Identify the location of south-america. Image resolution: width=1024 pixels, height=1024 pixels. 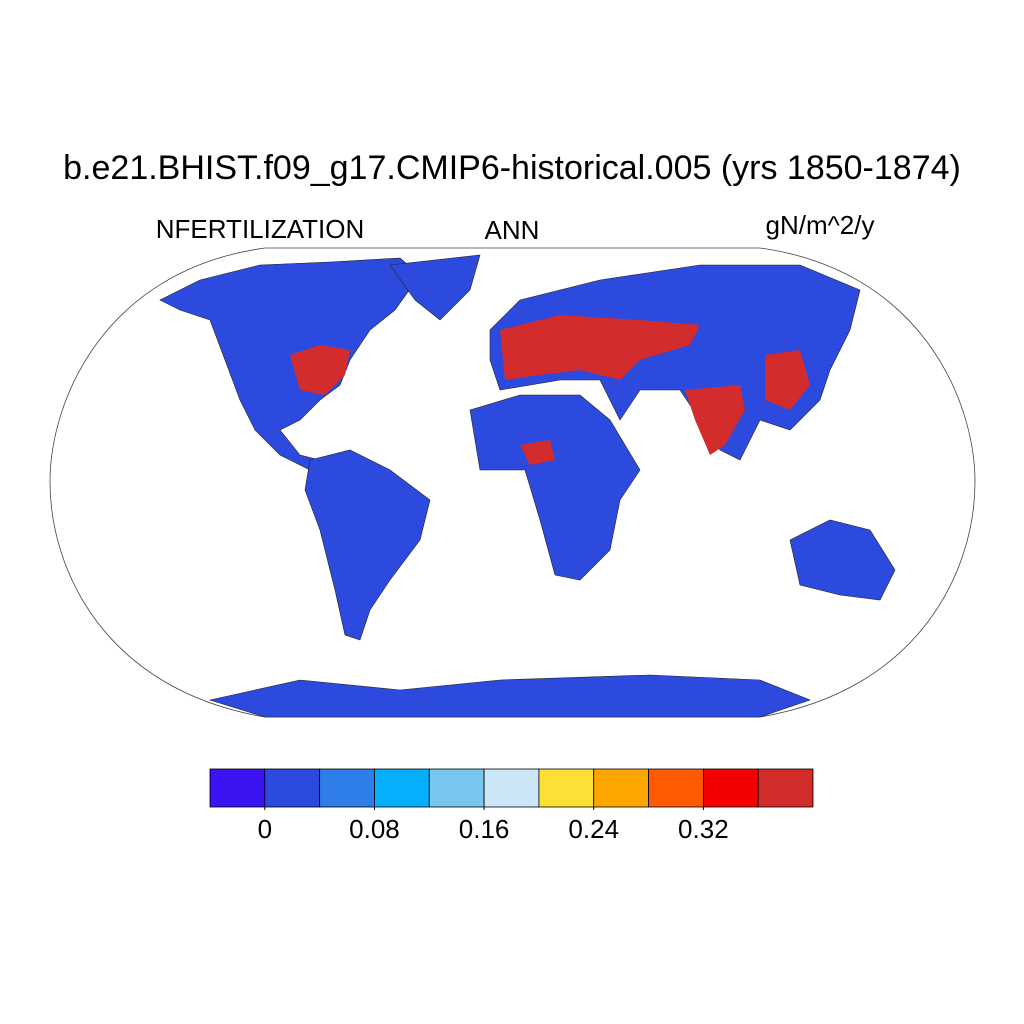
(367, 545).